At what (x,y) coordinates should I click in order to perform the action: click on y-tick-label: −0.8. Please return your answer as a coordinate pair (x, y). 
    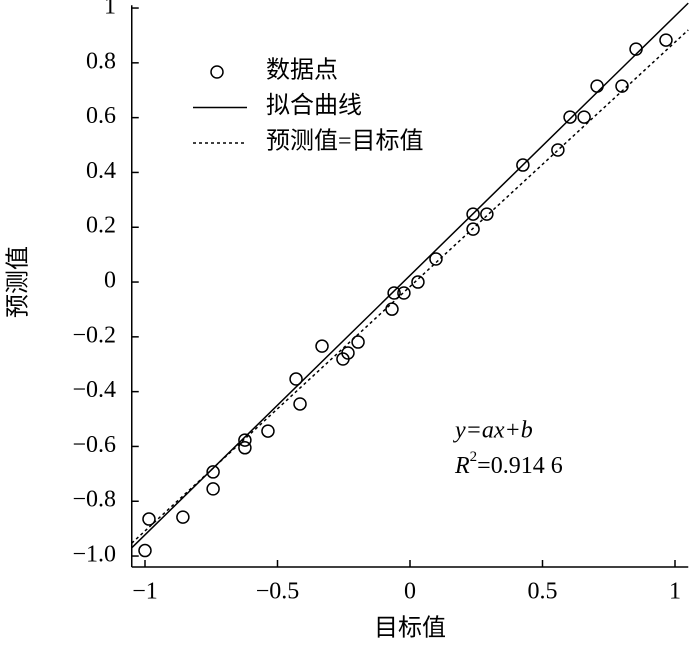
    Looking at the image, I should click on (94, 500).